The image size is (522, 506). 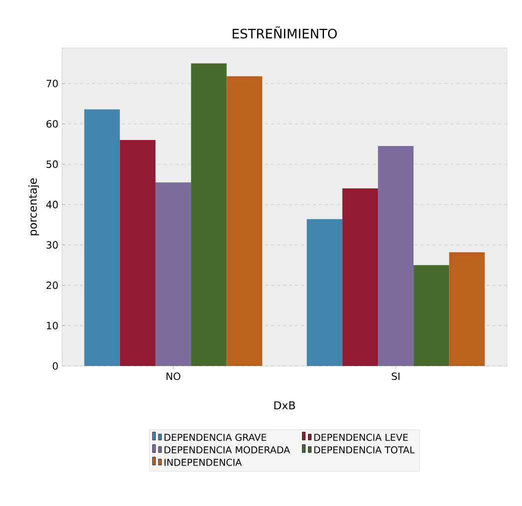 I want to click on y-tick-label: 40, so click(x=52, y=204).